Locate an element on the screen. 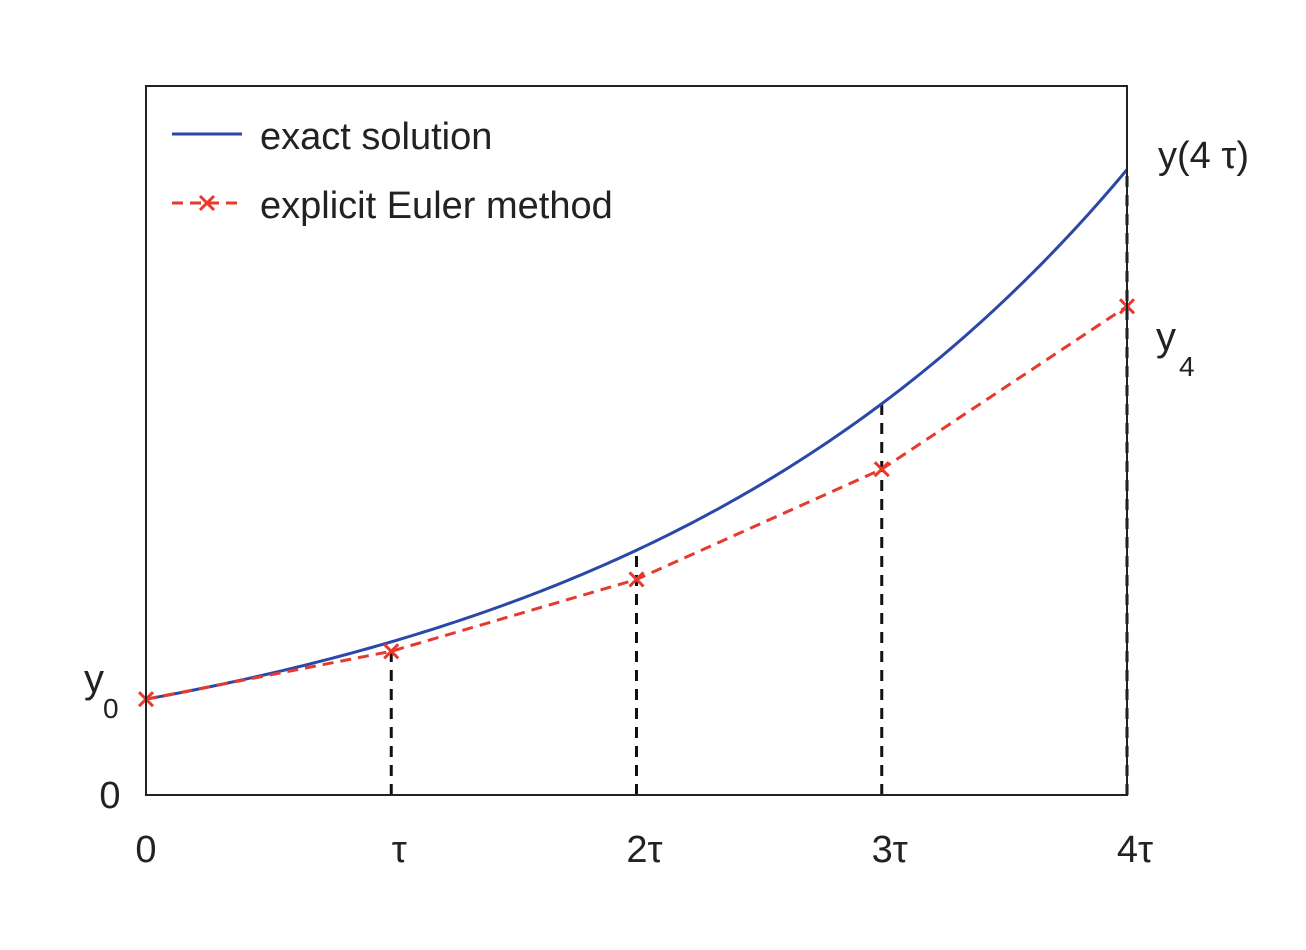  x-tick-label-4: 4τ is located at coordinates (1135, 850).